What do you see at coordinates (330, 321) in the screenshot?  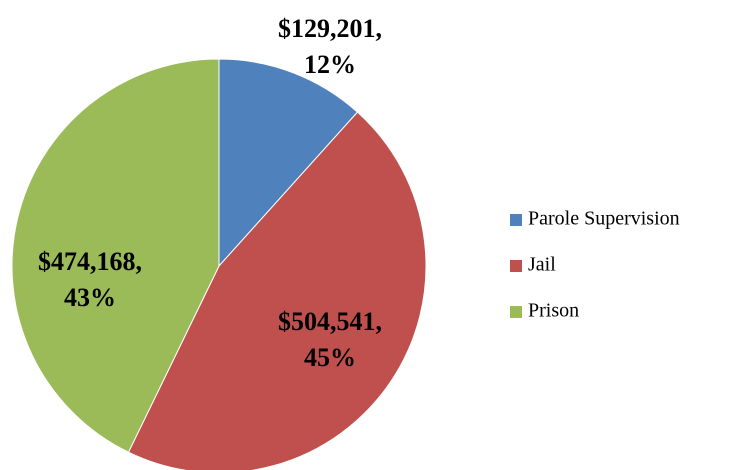 I see `data-label: $504,541,` at bounding box center [330, 321].